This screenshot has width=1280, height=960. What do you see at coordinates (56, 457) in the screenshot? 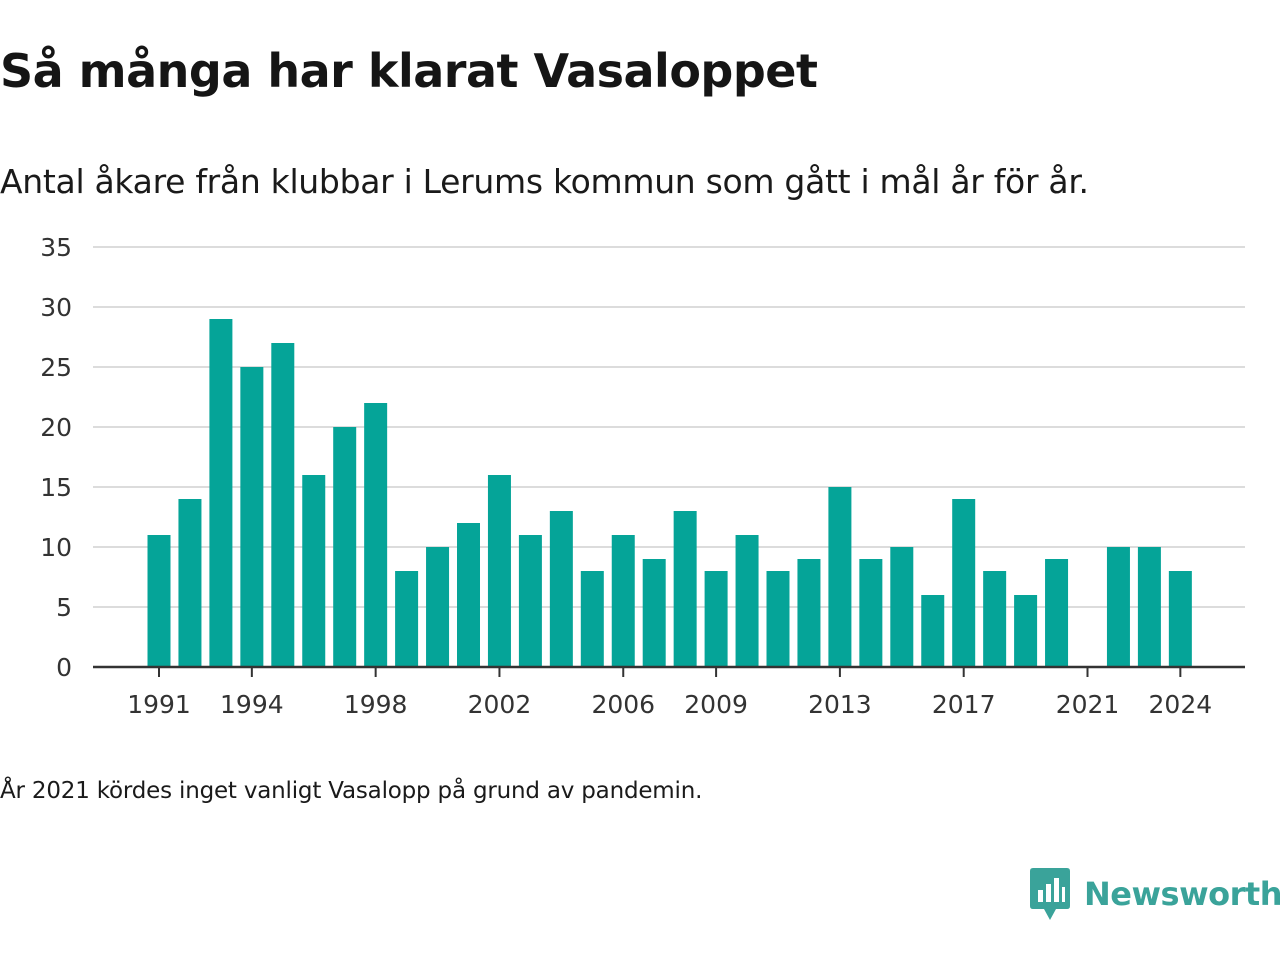
I see `y-axis-labels: 0 5 10 15 20 25 30 35` at bounding box center [56, 457].